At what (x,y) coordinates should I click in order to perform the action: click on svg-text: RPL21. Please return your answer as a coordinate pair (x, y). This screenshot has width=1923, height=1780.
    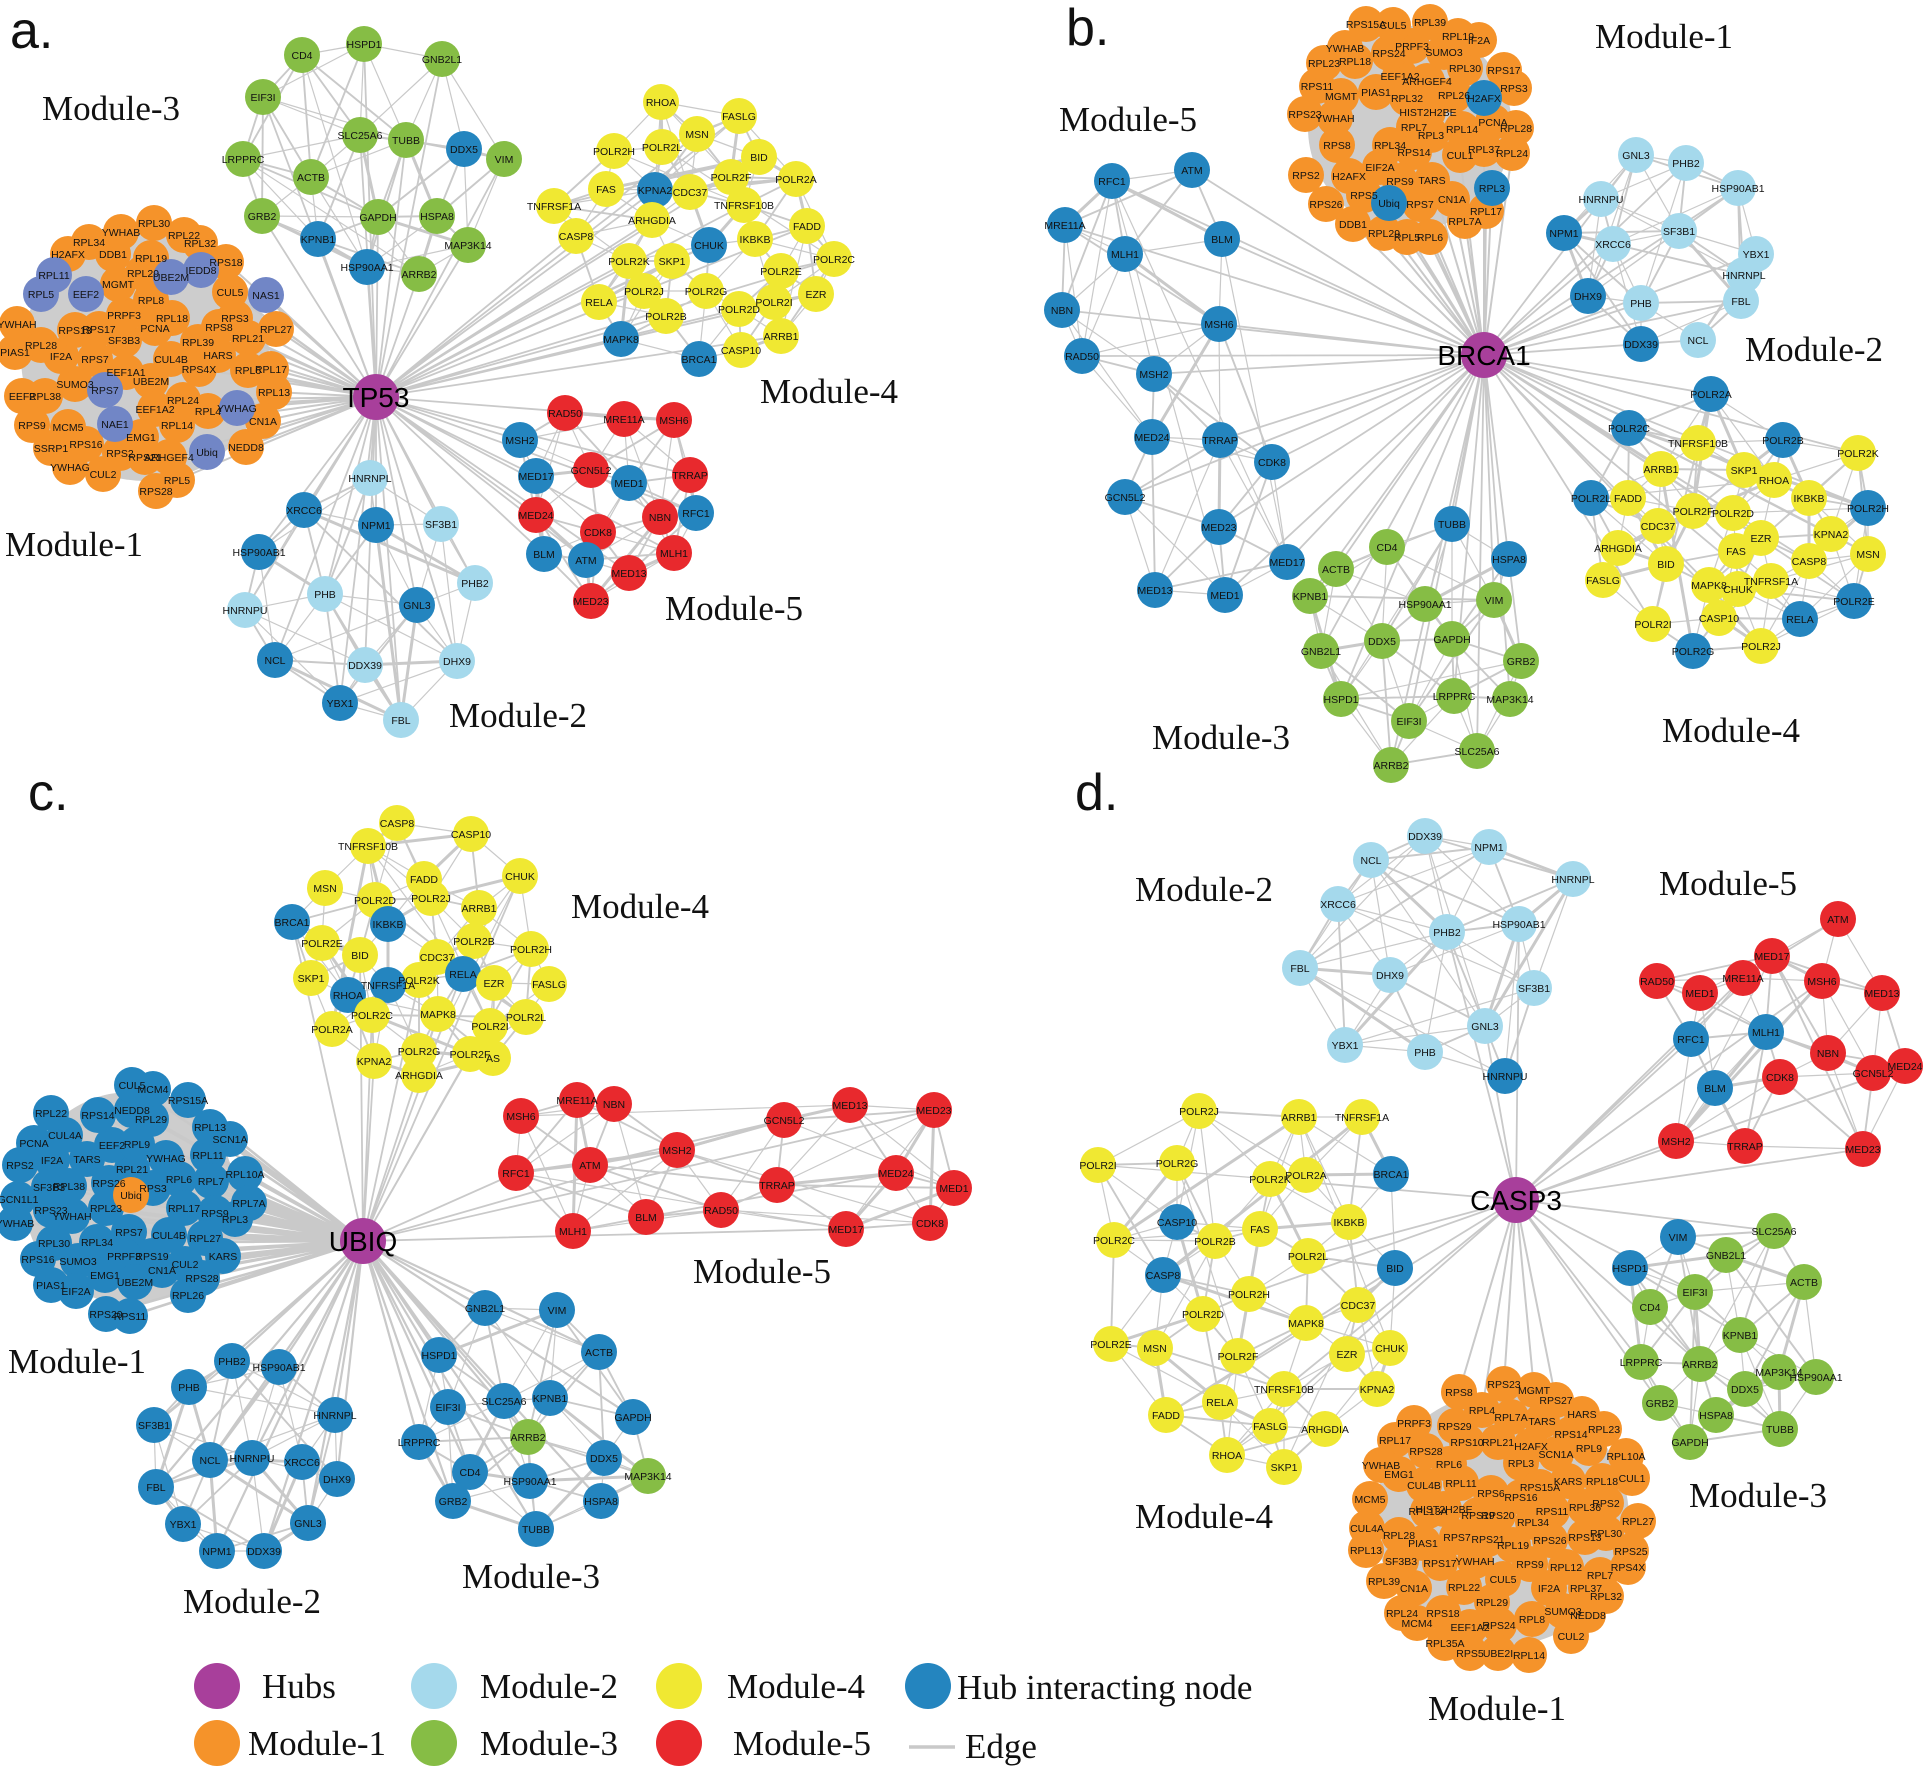
    Looking at the image, I should click on (1498, 1443).